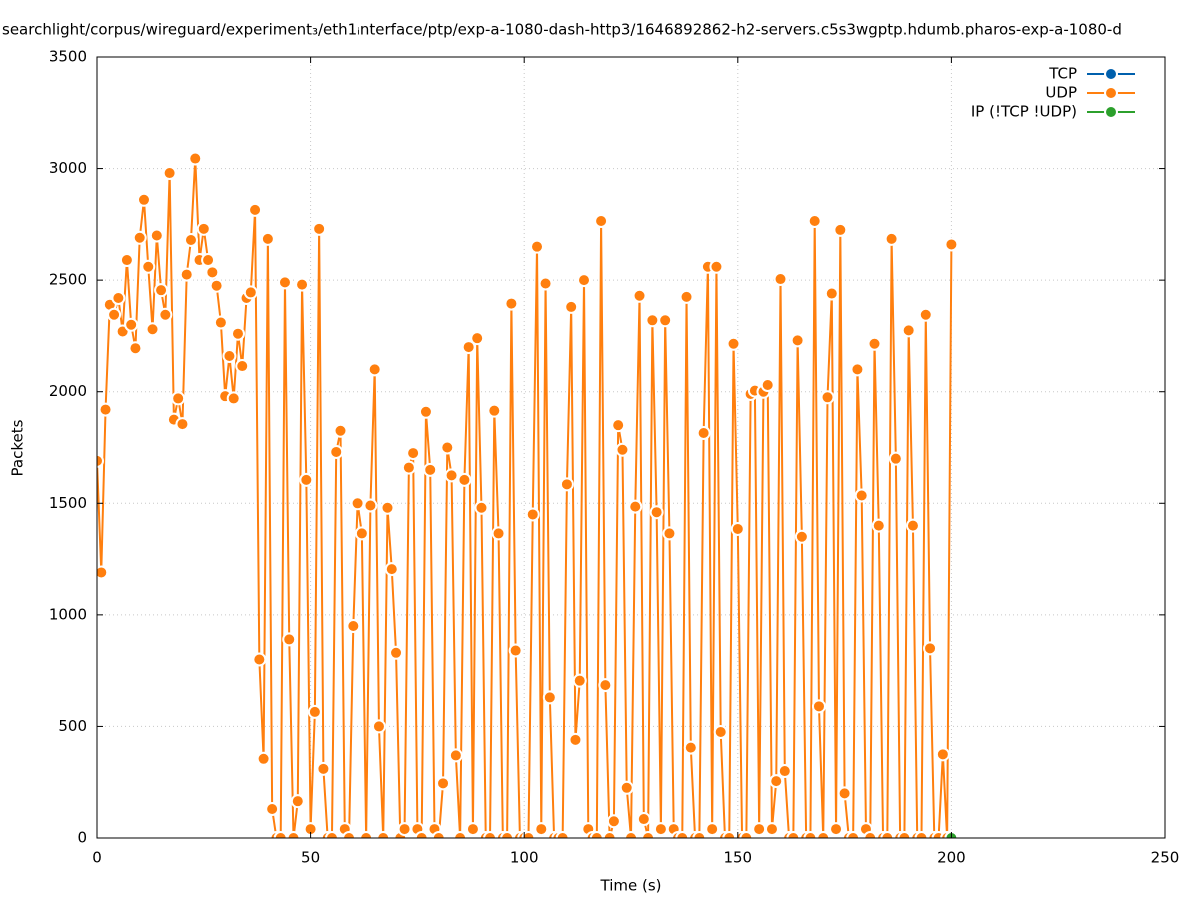 The width and height of the screenshot is (1197, 900). Describe the element at coordinates (1165, 858) in the screenshot. I see `x-tick-label: 250` at that location.